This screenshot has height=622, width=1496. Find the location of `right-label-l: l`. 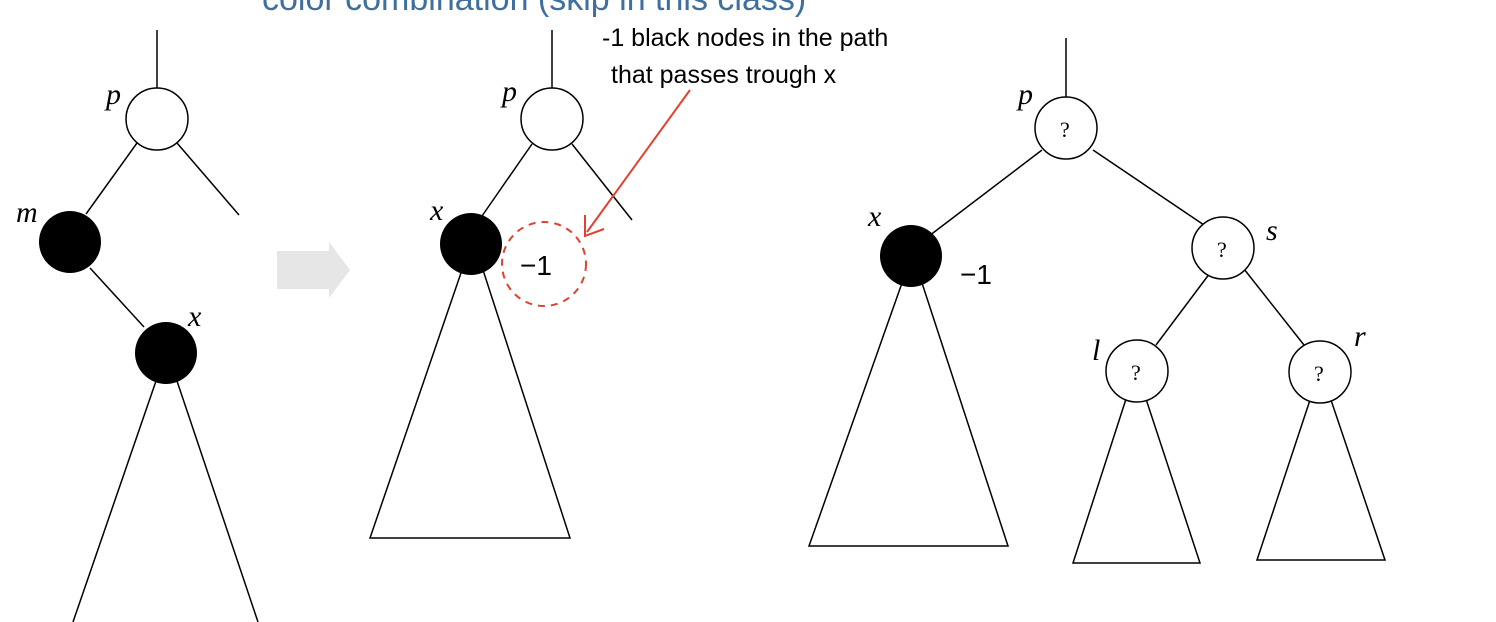

right-label-l: l is located at coordinates (1096, 350).